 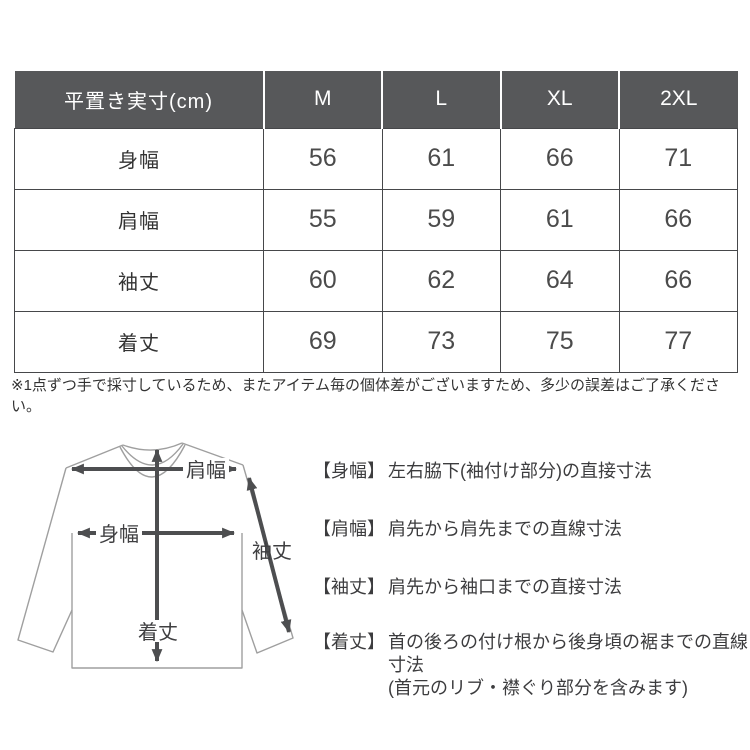 I want to click on table-row-garment-length: 着丈 69 73 75 77, so click(x=376, y=341).